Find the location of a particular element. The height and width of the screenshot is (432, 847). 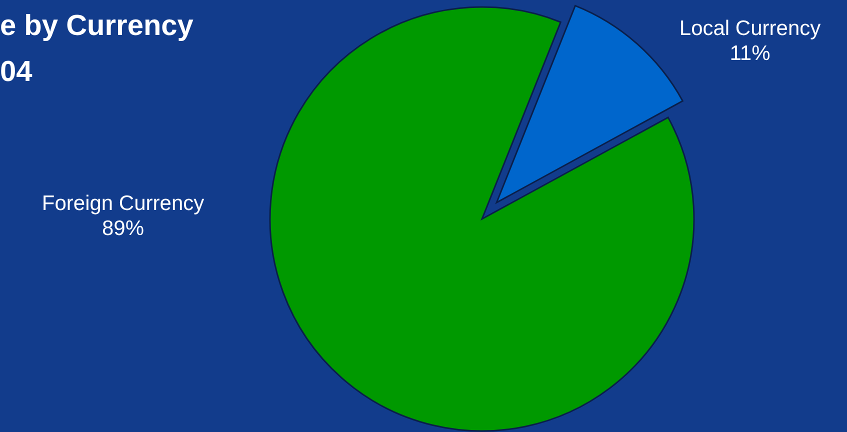

text: 04 is located at coordinates (16, 72).